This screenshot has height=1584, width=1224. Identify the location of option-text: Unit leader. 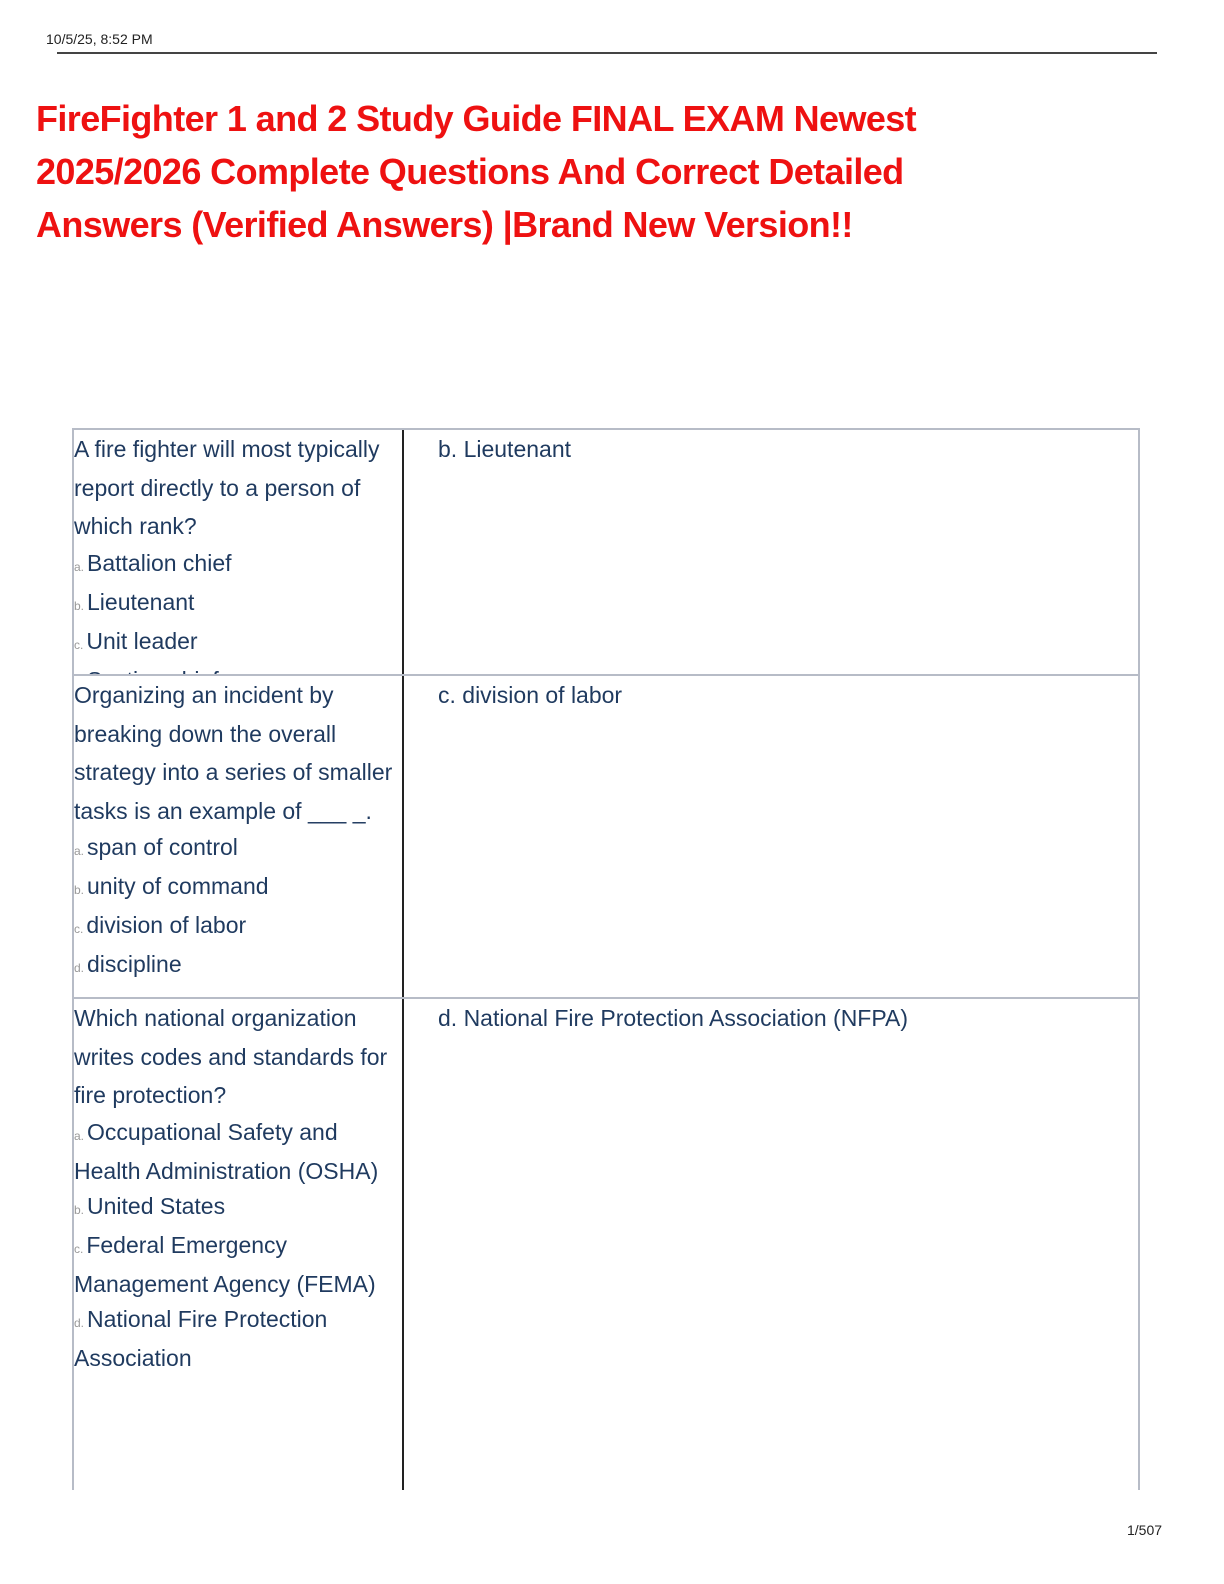
(142, 640).